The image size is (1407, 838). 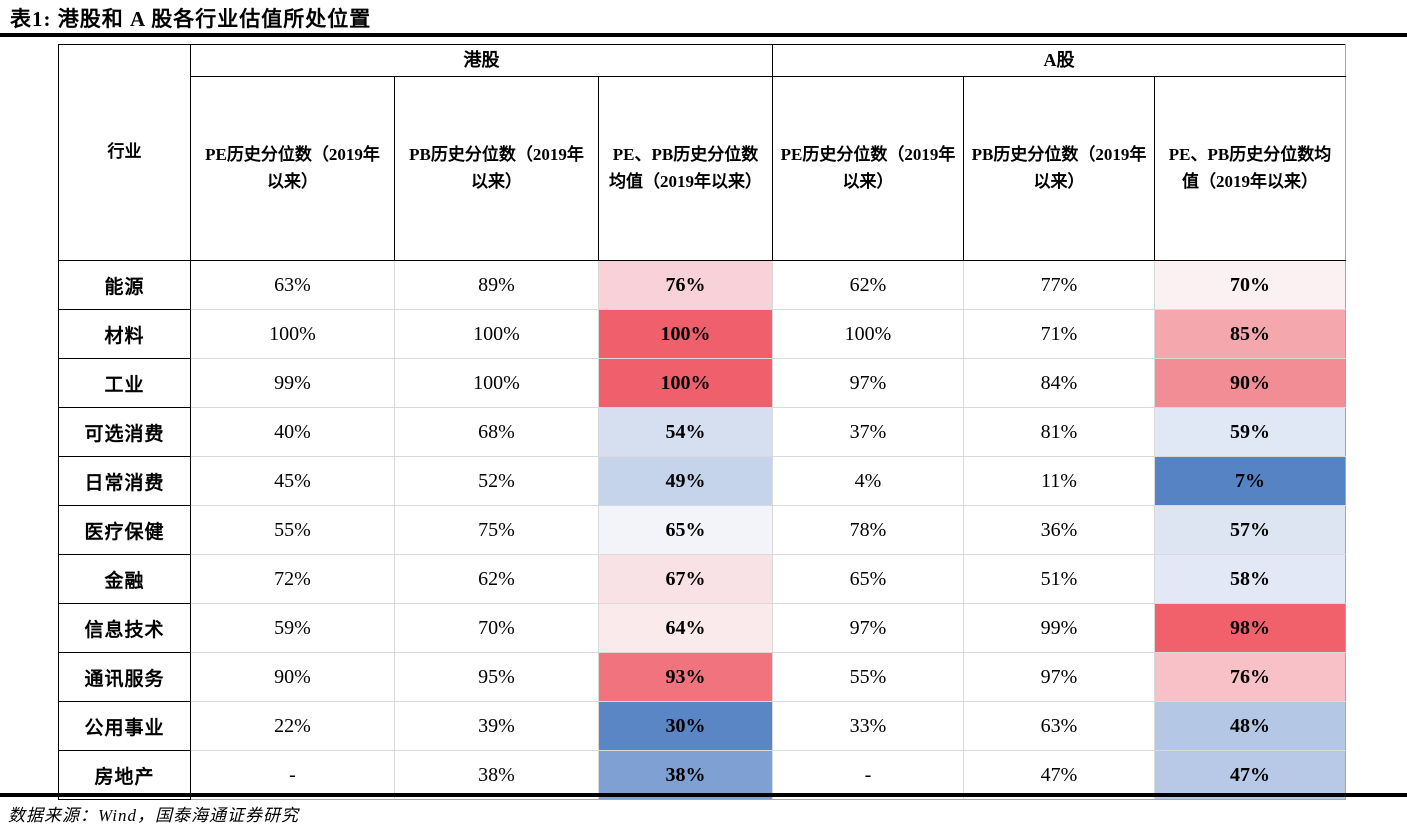 I want to click on hk-pe-cell: 40%, so click(x=292, y=432).